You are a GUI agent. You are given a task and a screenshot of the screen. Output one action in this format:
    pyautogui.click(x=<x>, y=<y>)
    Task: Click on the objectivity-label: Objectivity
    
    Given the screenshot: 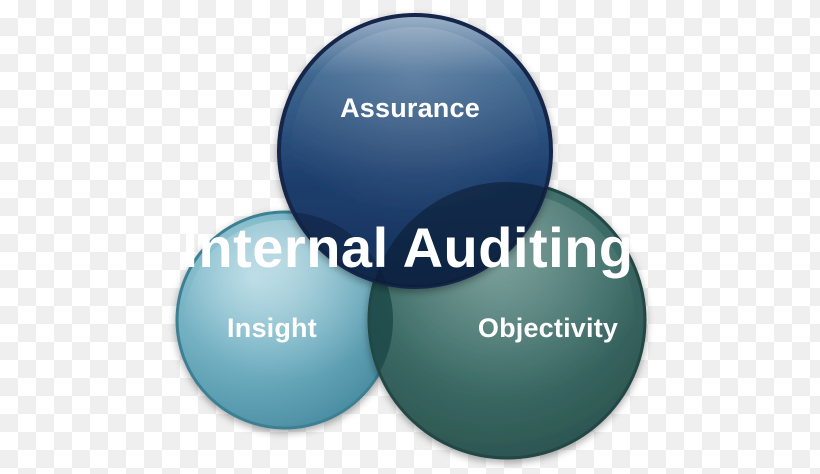 What is the action you would take?
    pyautogui.click(x=548, y=328)
    